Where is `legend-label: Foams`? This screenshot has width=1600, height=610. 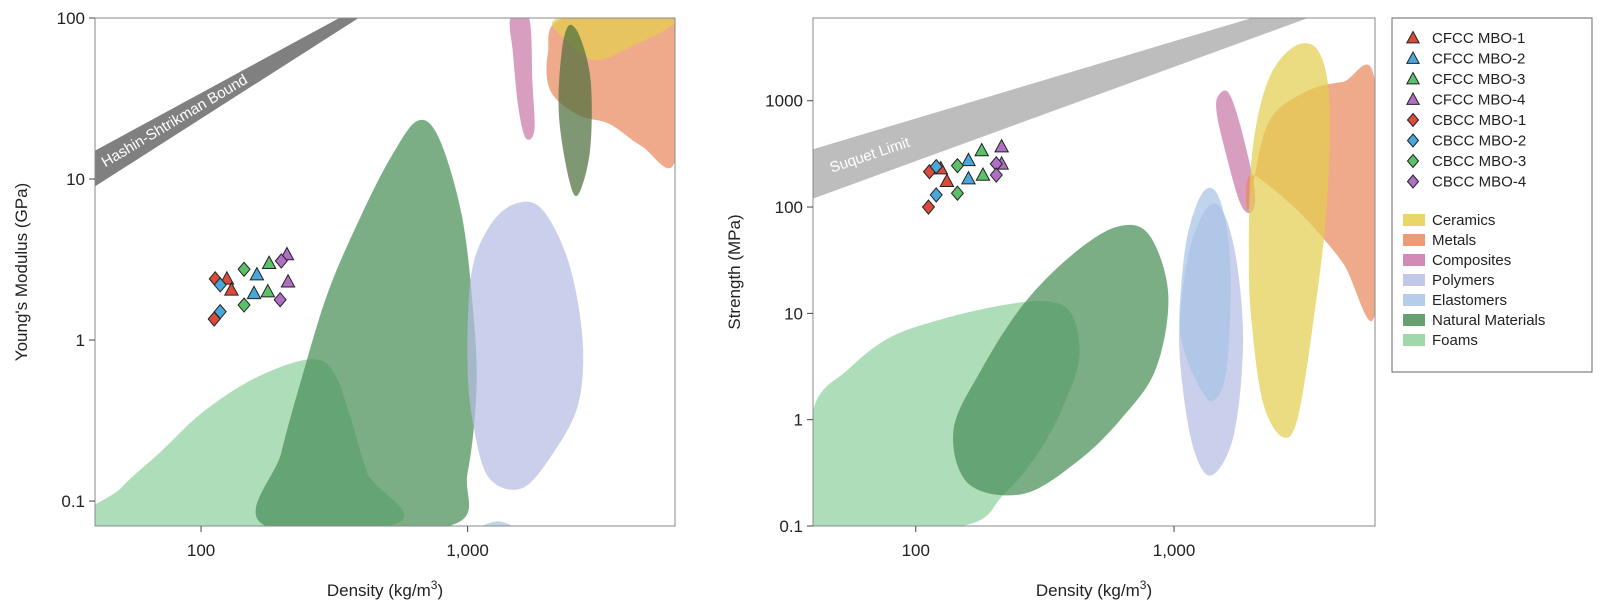 legend-label: Foams is located at coordinates (1455, 340).